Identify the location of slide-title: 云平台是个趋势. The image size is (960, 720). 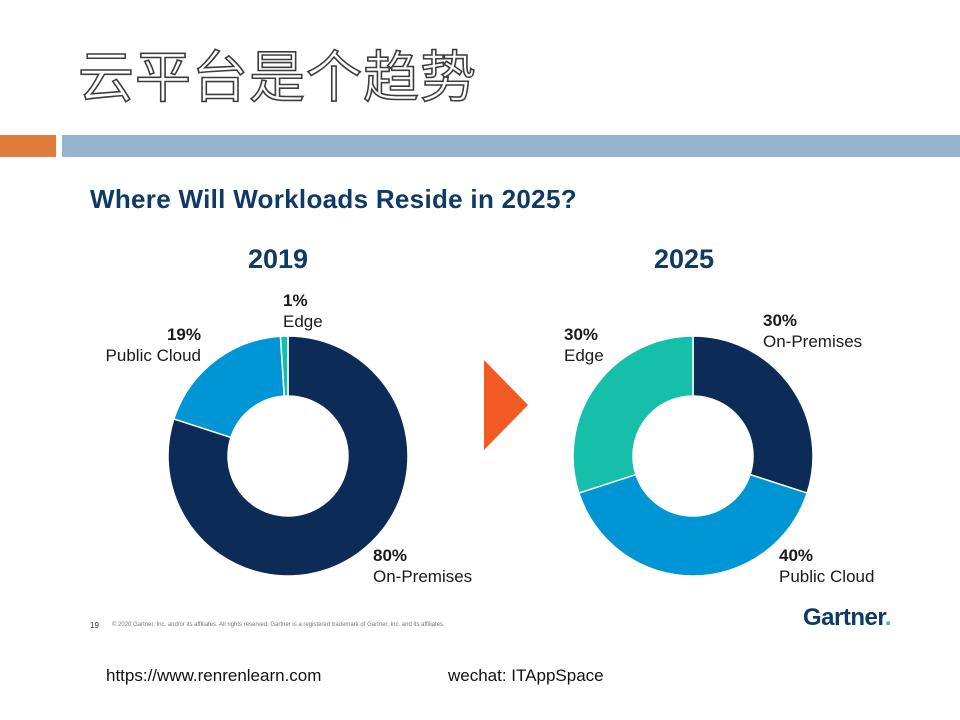
(277, 78).